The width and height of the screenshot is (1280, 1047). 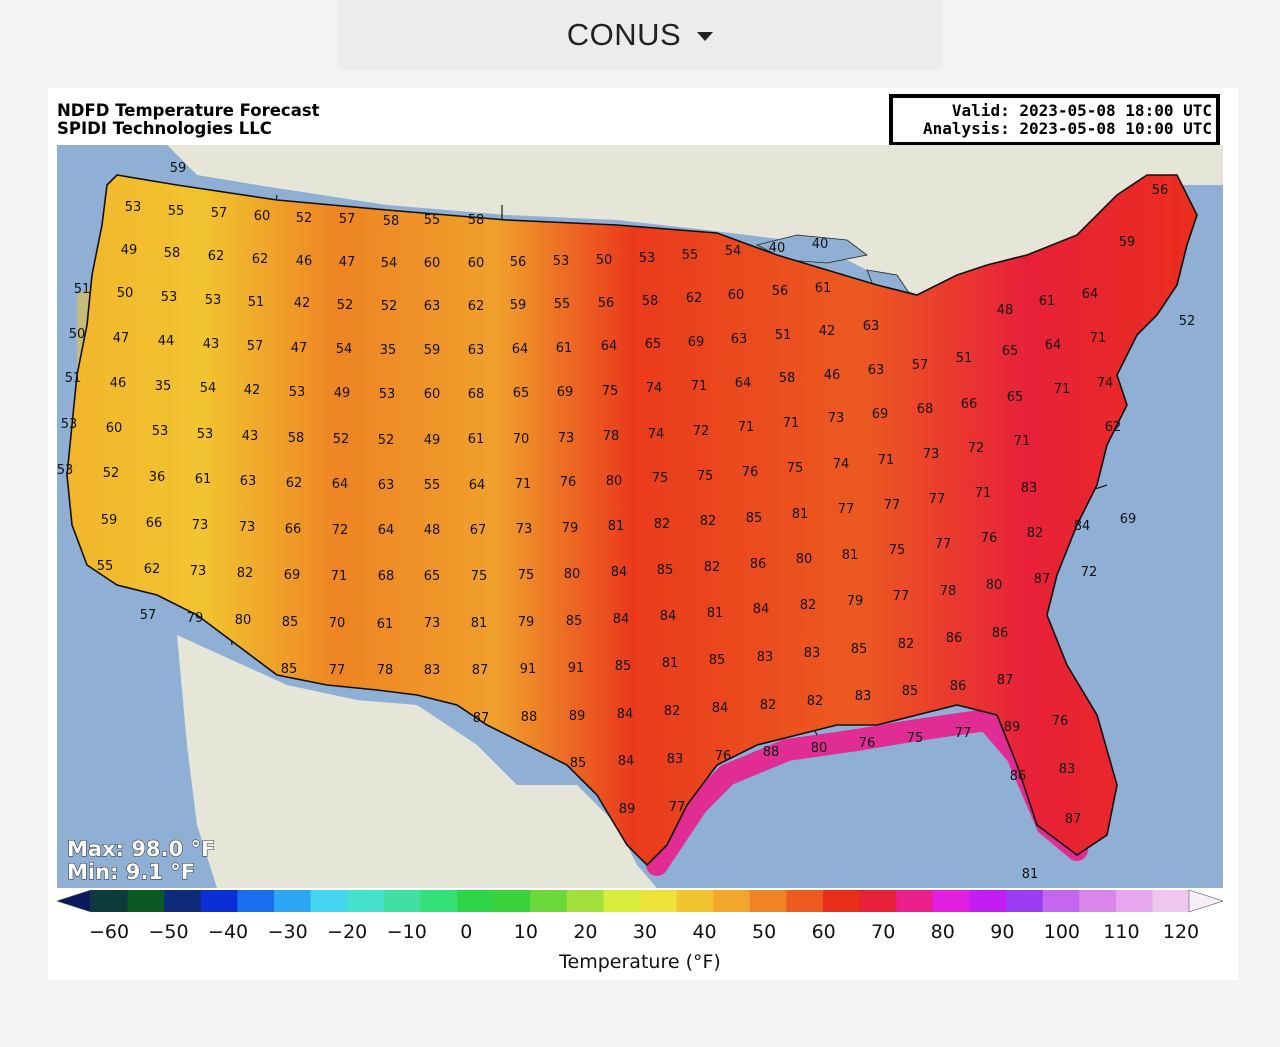 What do you see at coordinates (518, 305) in the screenshot?
I see `temperature-label: 59` at bounding box center [518, 305].